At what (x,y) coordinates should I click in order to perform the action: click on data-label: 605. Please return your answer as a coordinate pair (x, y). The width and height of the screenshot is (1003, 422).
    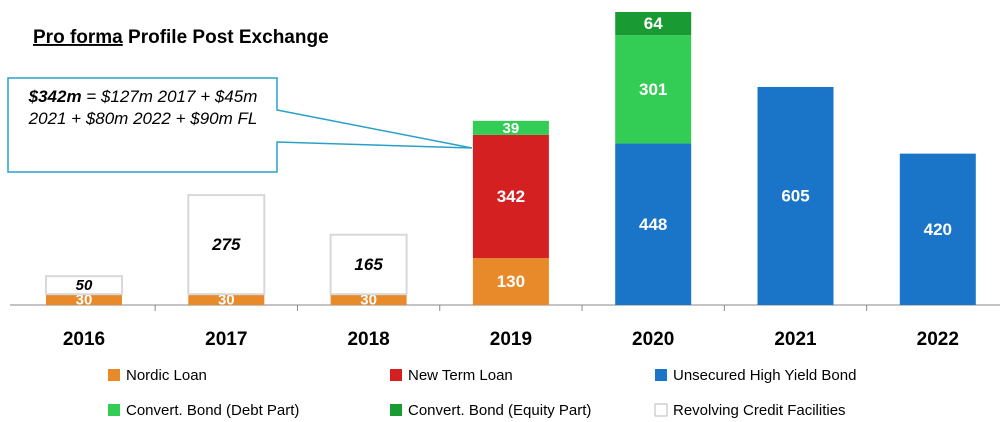
    Looking at the image, I should click on (795, 195).